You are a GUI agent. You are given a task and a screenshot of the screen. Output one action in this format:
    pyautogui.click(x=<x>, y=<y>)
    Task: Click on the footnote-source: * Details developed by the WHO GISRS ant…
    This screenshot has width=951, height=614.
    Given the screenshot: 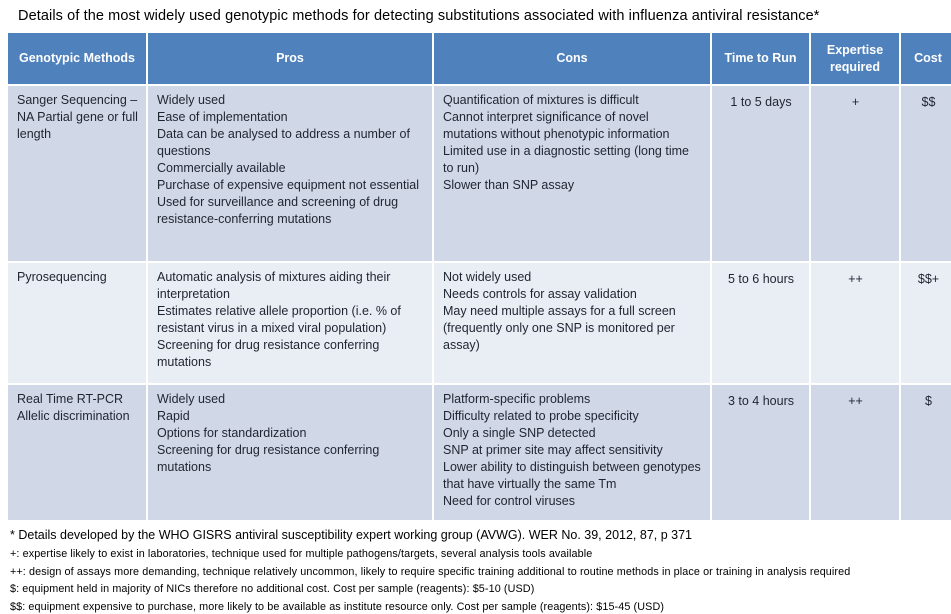 What is the action you would take?
    pyautogui.click(x=351, y=535)
    